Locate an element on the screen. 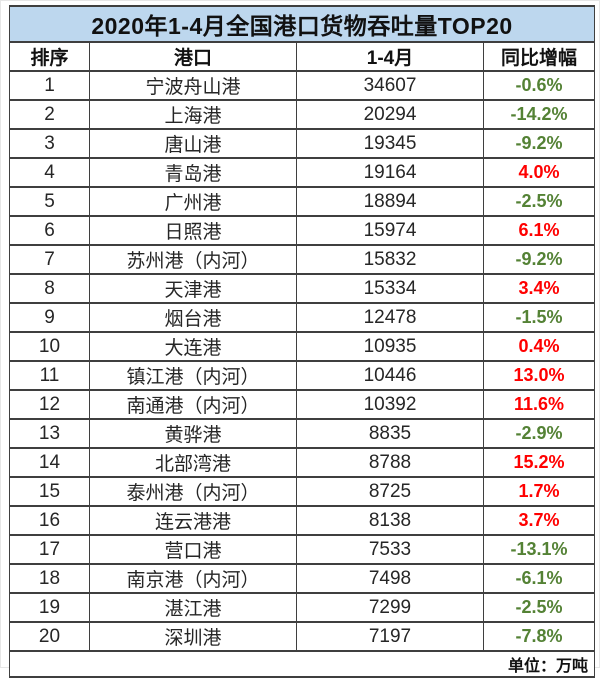  table-row: 17 营口港 7533 -13.1% is located at coordinates (302, 549).